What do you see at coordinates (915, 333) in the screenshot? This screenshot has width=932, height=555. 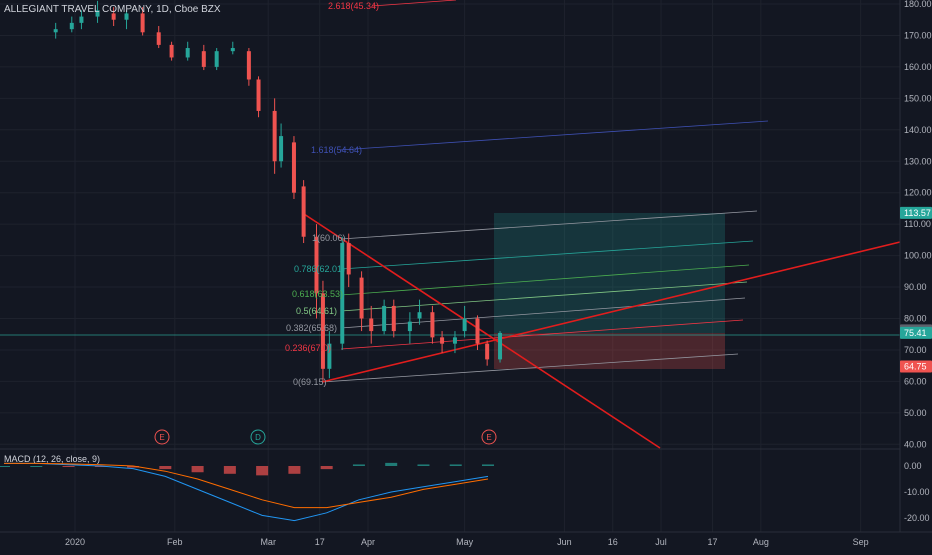 I see `price-badge: 75.41` at bounding box center [915, 333].